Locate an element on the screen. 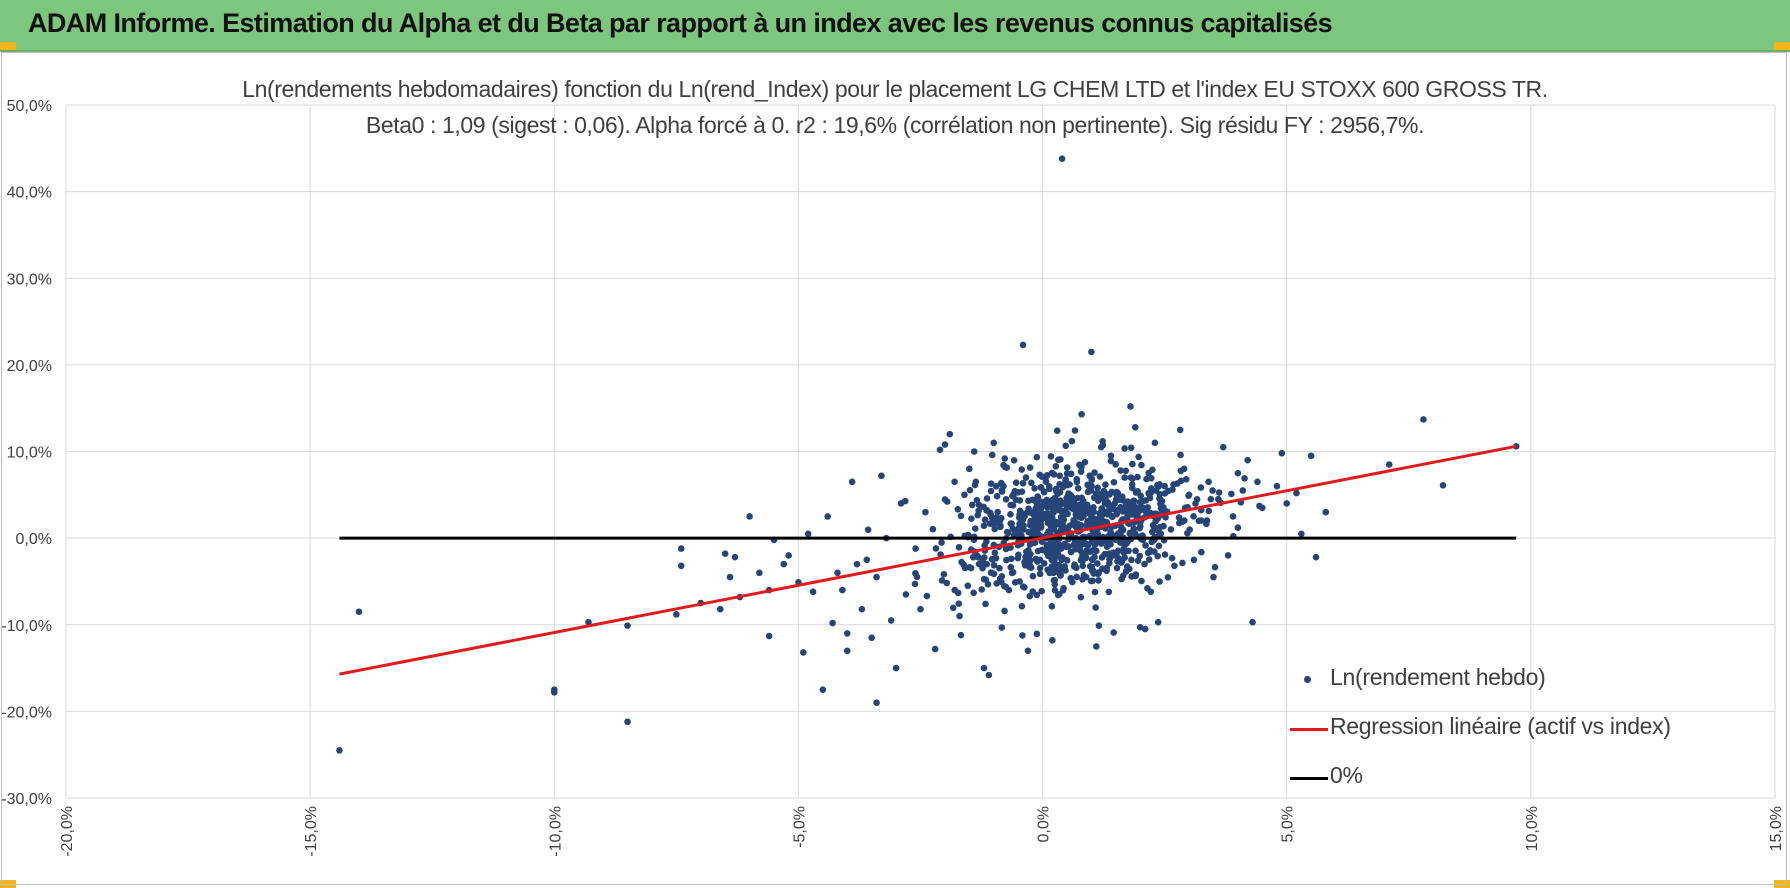 The height and width of the screenshot is (888, 1790). y-tick-label: -10,0% is located at coordinates (26, 626).